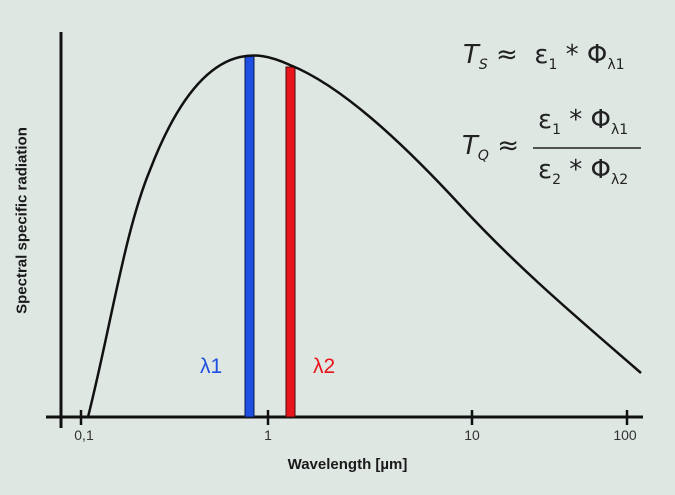  I want to click on lambda1-label: λ1, so click(211, 366).